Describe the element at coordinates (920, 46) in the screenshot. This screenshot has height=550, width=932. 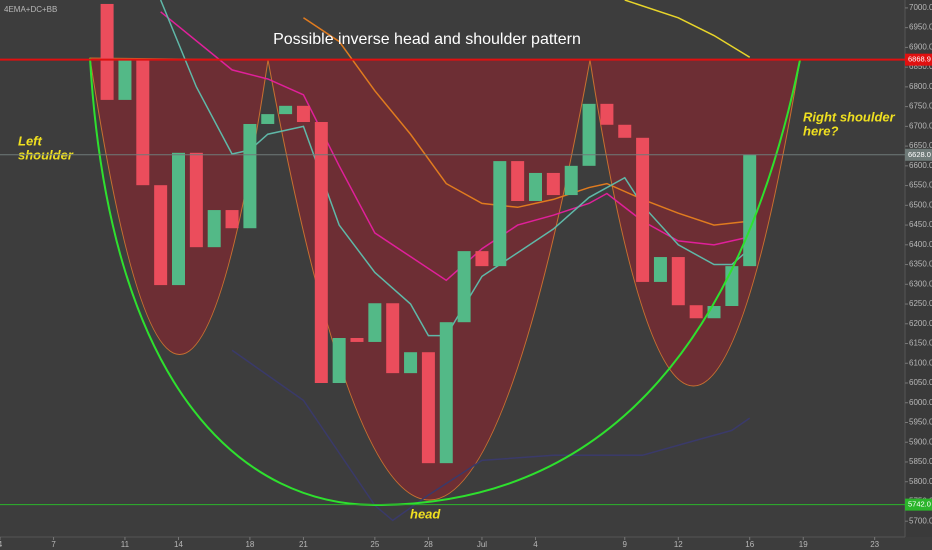
I see `y-tick-label: 6900.0` at that location.